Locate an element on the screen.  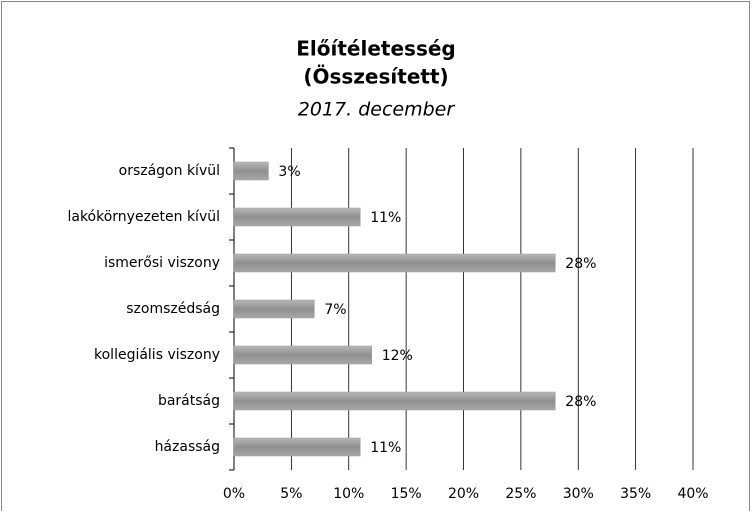
data-label: 7% is located at coordinates (335, 310).